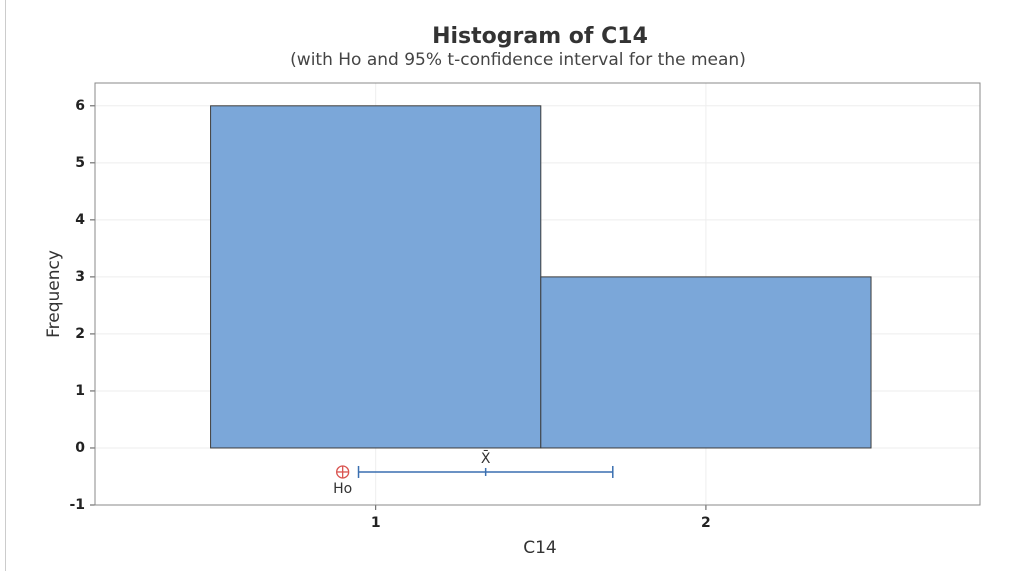  What do you see at coordinates (376, 523) in the screenshot?
I see `x-tick-label: 1` at bounding box center [376, 523].